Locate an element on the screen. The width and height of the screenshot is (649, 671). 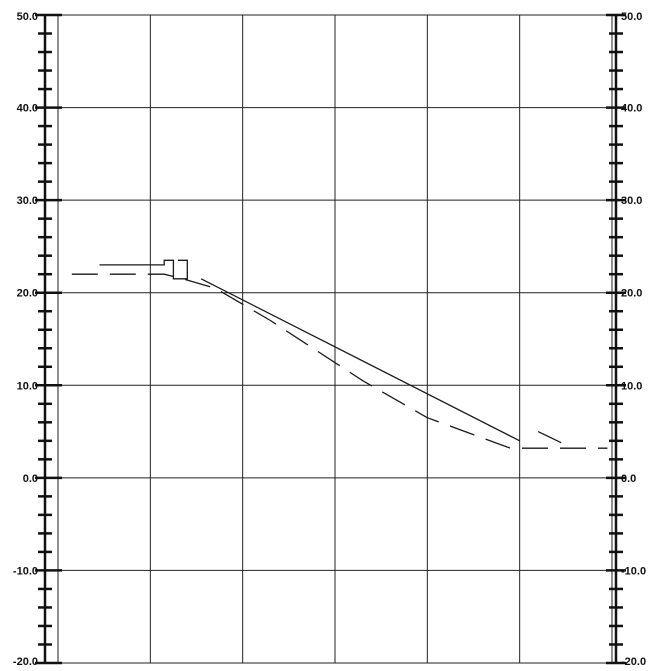
left-tick-label: 30.0 is located at coordinates (27, 201).